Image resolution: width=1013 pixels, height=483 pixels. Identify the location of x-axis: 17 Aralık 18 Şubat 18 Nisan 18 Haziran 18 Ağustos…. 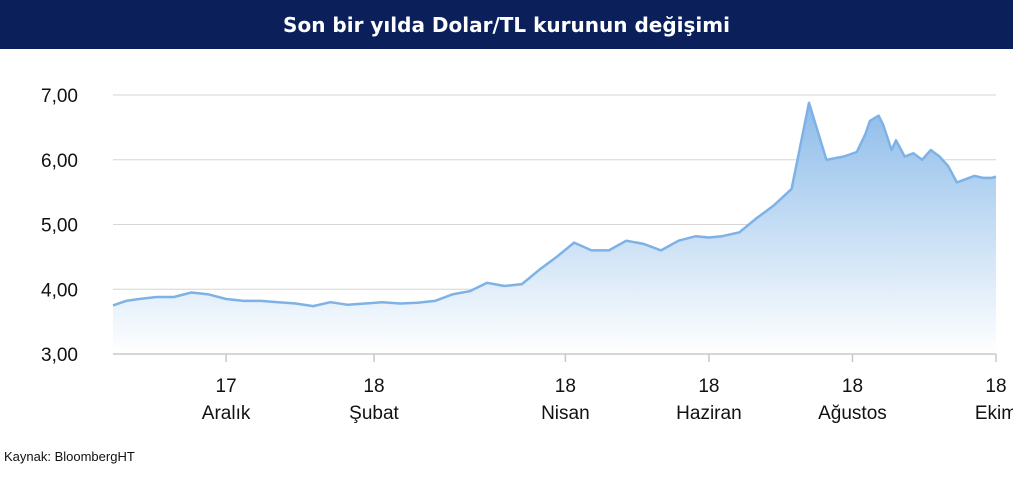
(563, 388).